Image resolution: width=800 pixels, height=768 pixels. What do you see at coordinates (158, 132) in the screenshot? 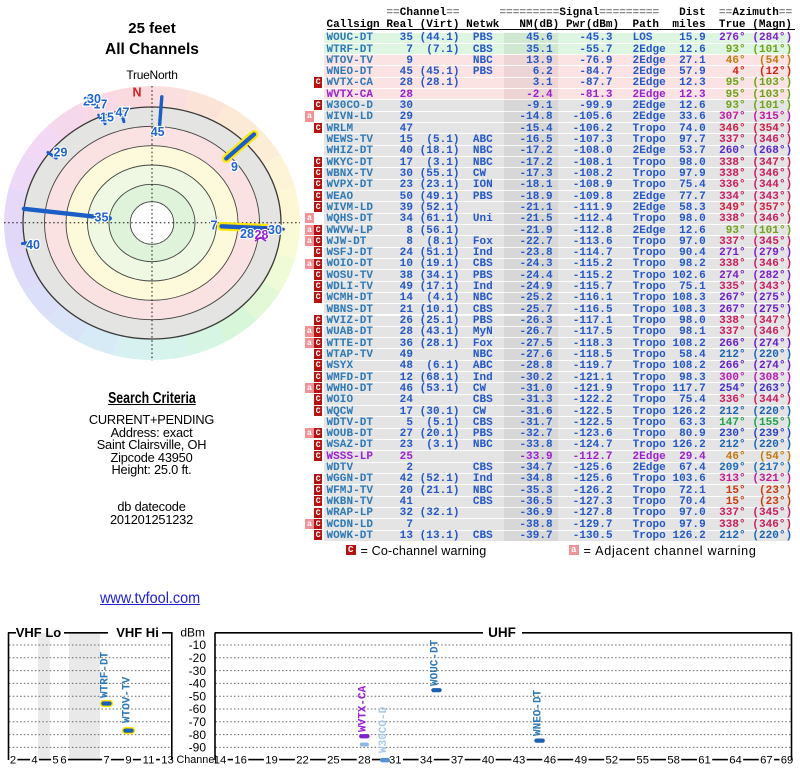
I see `svg-text: 45` at bounding box center [158, 132].